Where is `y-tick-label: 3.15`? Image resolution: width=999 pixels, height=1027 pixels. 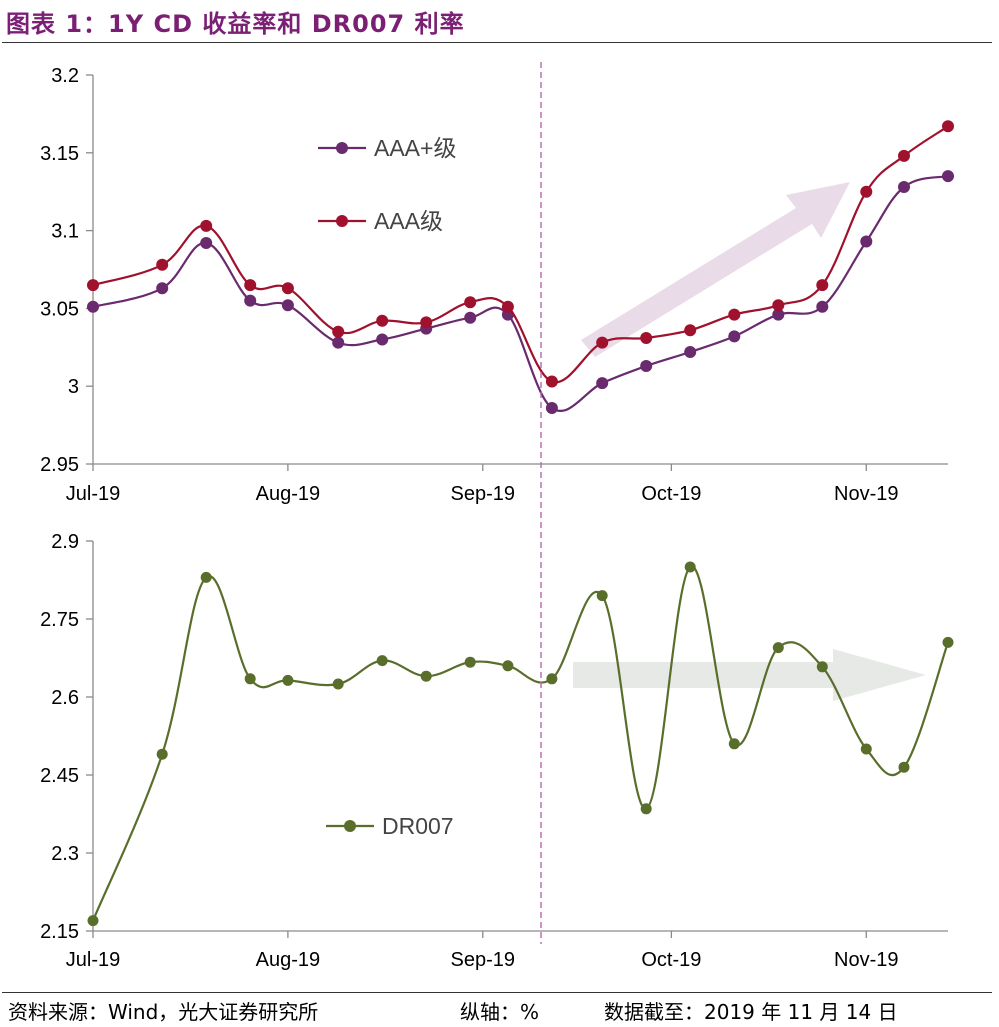 y-tick-label: 3.15 is located at coordinates (59, 154).